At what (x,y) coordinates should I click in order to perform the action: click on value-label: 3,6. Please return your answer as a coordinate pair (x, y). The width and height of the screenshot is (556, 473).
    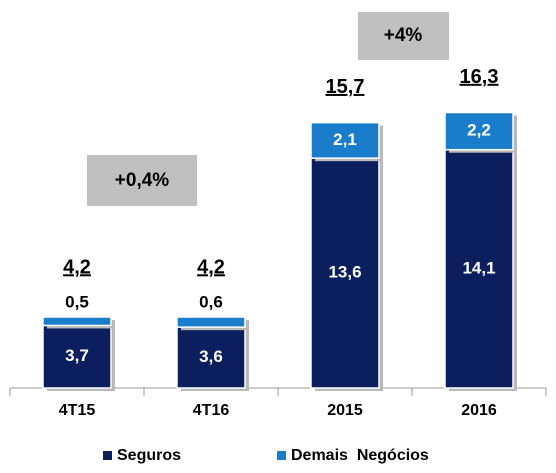
    Looking at the image, I should click on (211, 356).